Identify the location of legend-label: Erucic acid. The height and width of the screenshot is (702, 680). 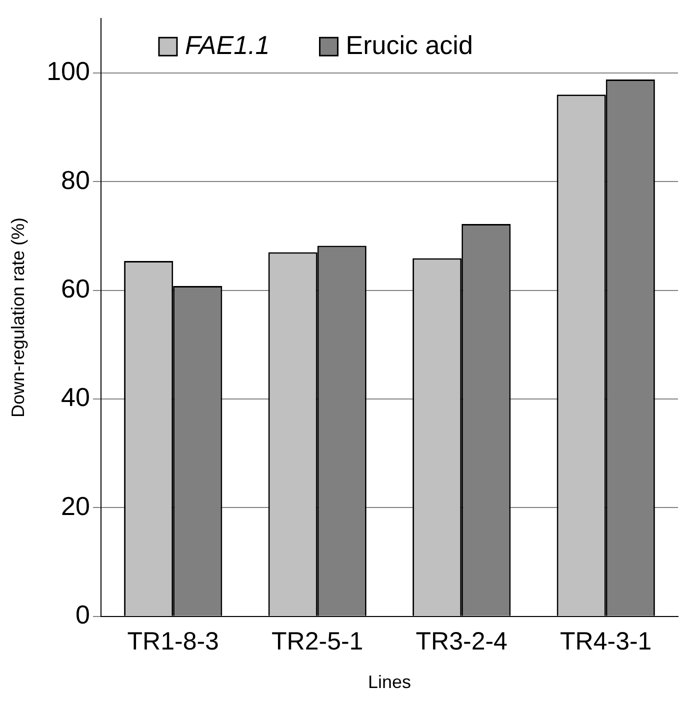
(409, 45).